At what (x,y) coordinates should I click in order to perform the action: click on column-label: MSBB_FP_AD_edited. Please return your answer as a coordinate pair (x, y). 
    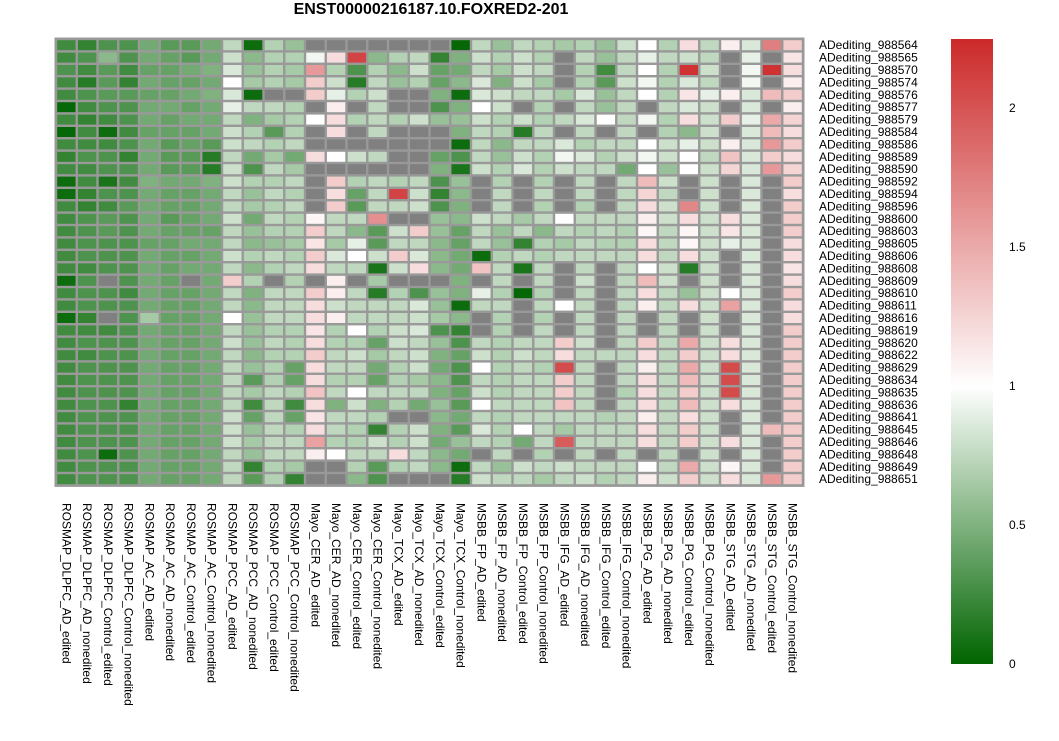
    Looking at the image, I should click on (481, 562).